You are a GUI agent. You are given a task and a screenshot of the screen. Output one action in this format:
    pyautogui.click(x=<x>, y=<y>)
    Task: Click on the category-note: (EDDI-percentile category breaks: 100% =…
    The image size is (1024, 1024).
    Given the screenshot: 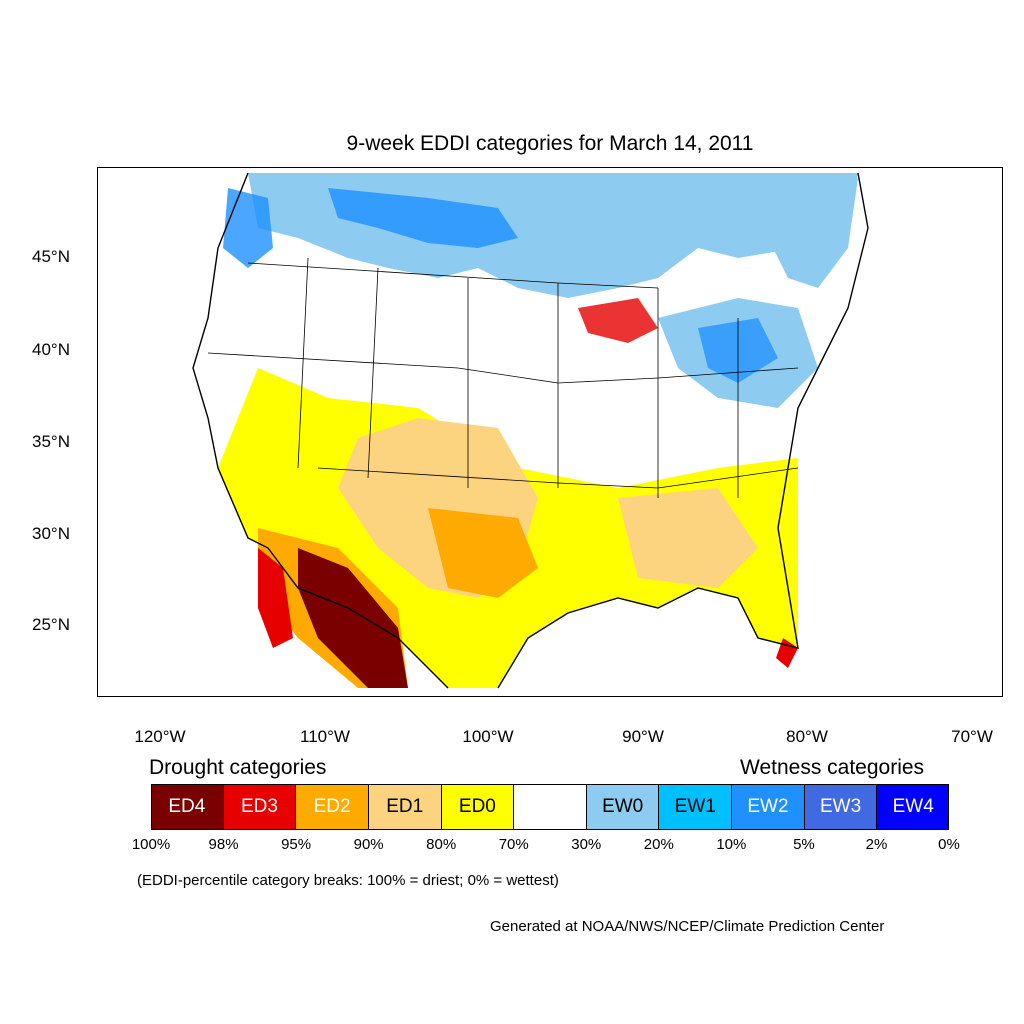 What is the action you would take?
    pyautogui.click(x=348, y=880)
    